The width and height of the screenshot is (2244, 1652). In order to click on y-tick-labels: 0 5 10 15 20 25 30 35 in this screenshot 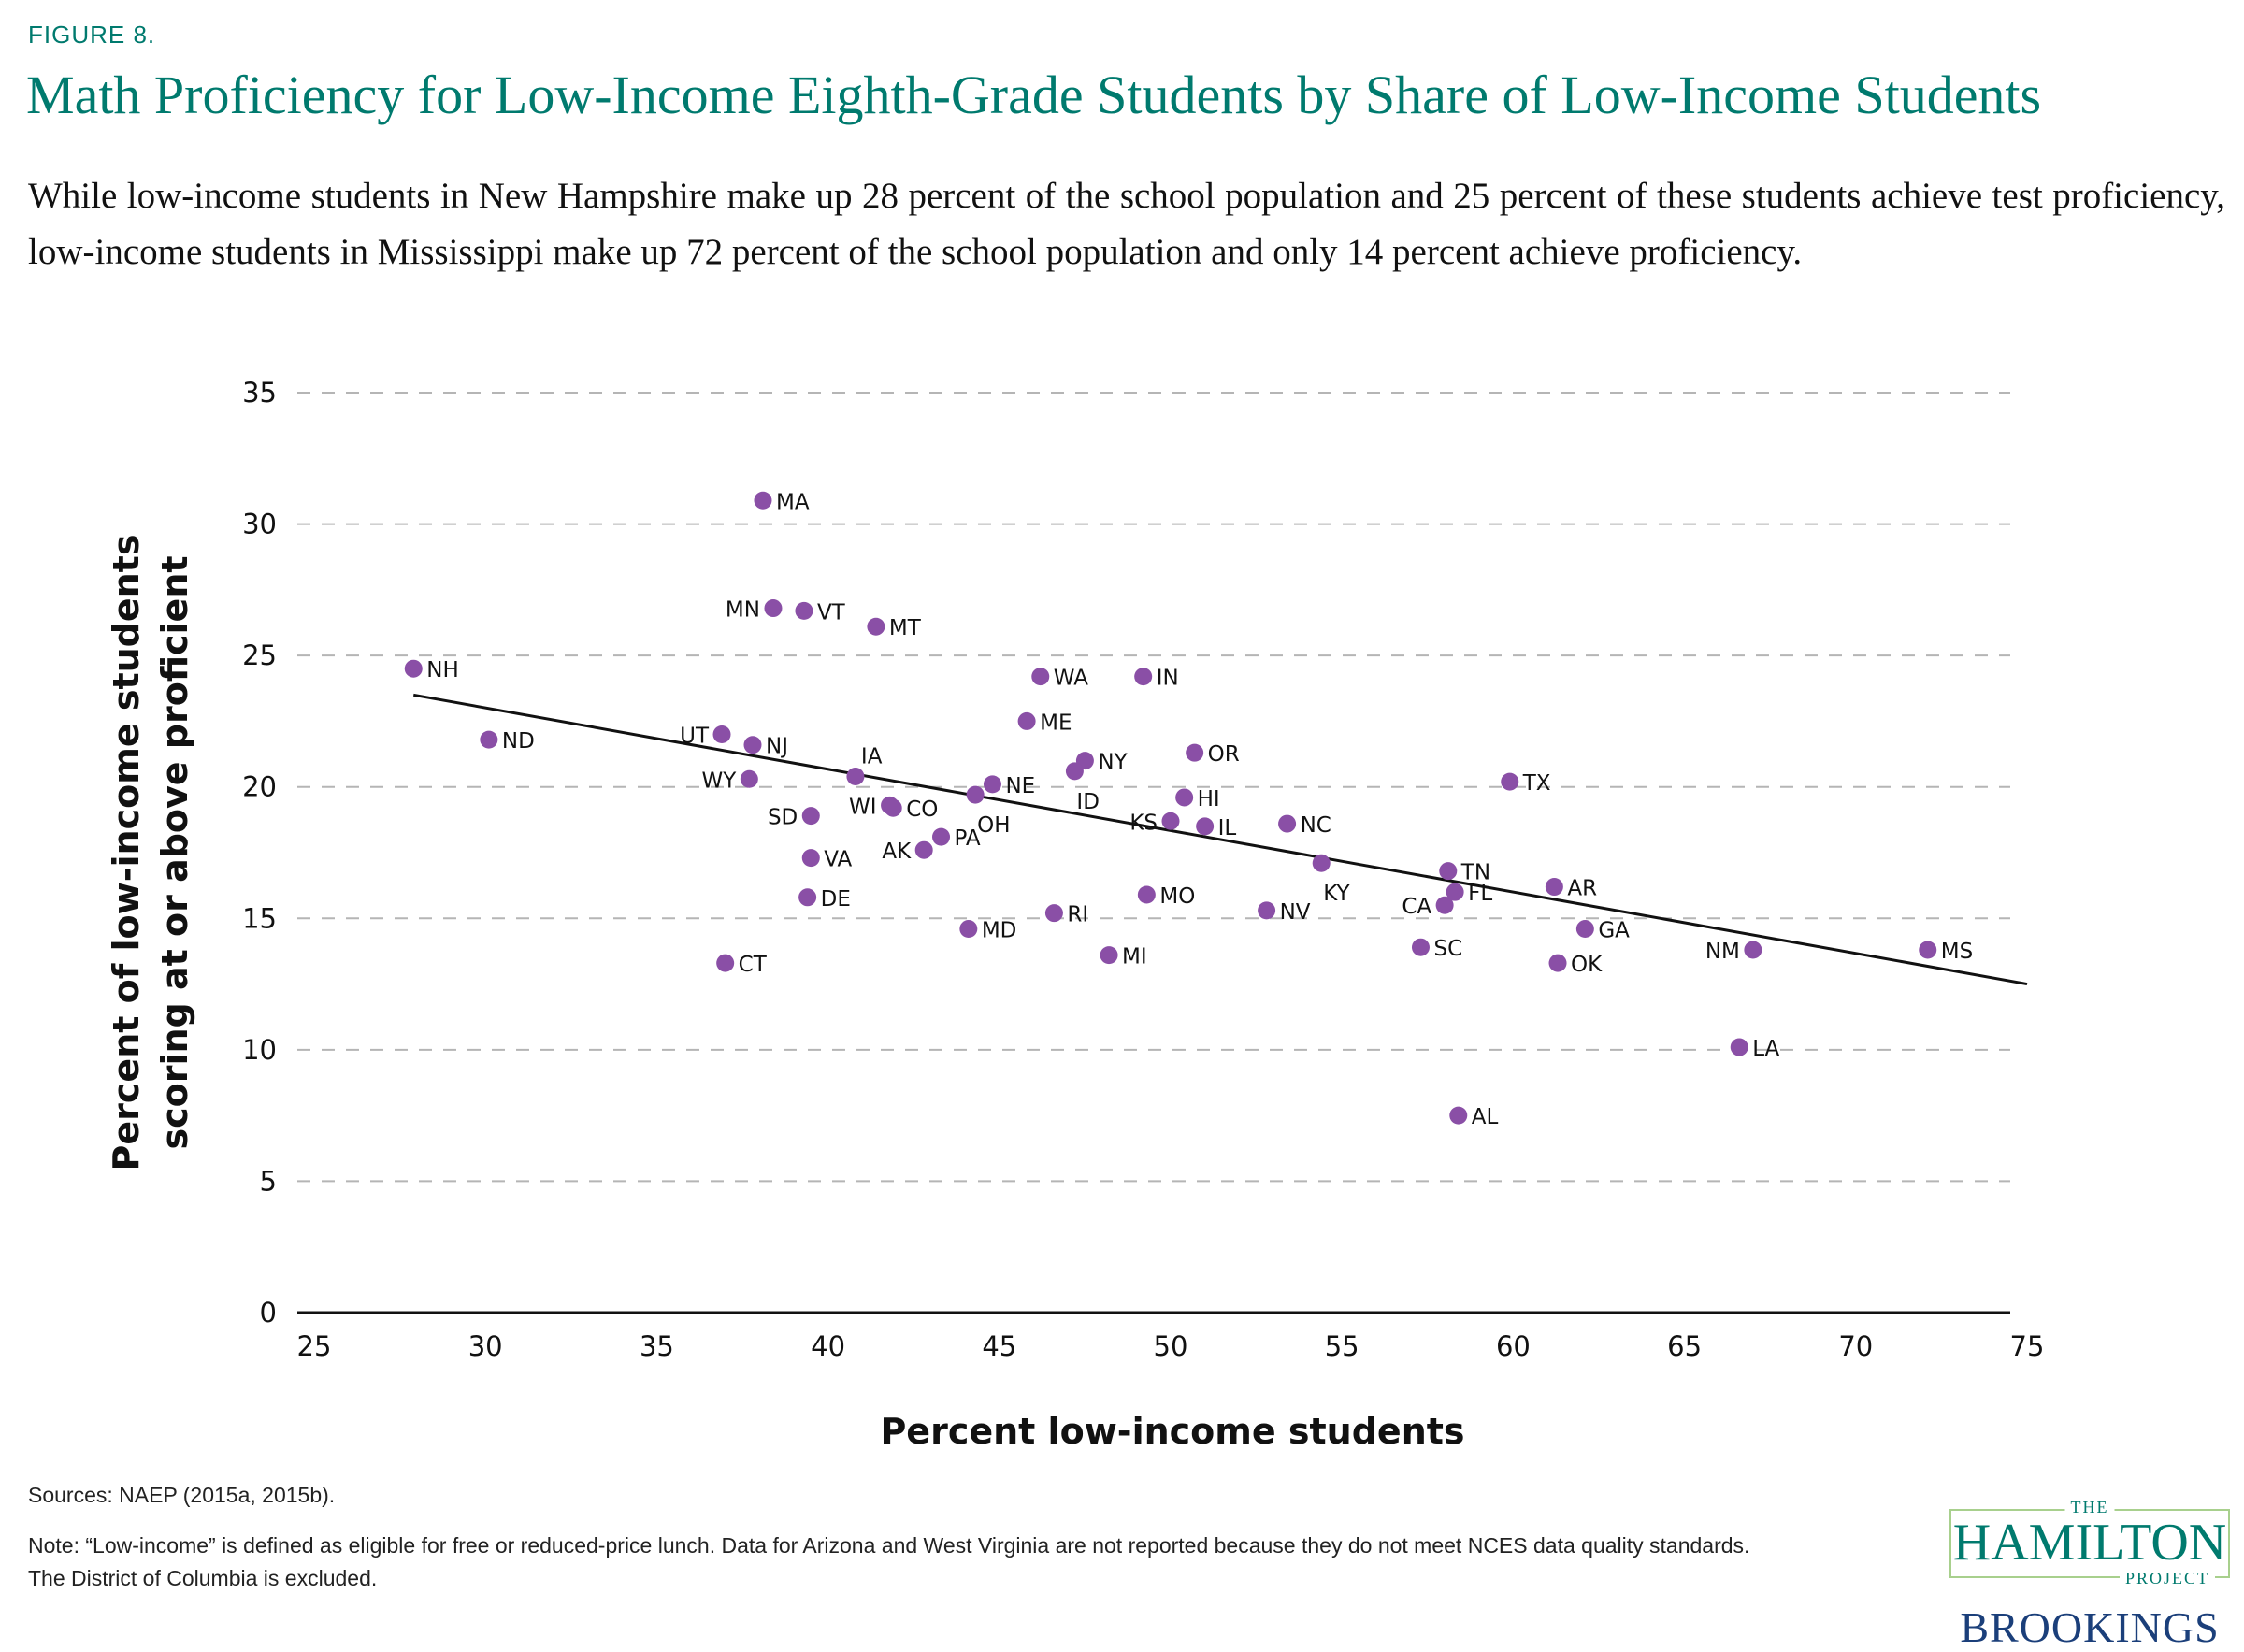, I will do `click(260, 853)`.